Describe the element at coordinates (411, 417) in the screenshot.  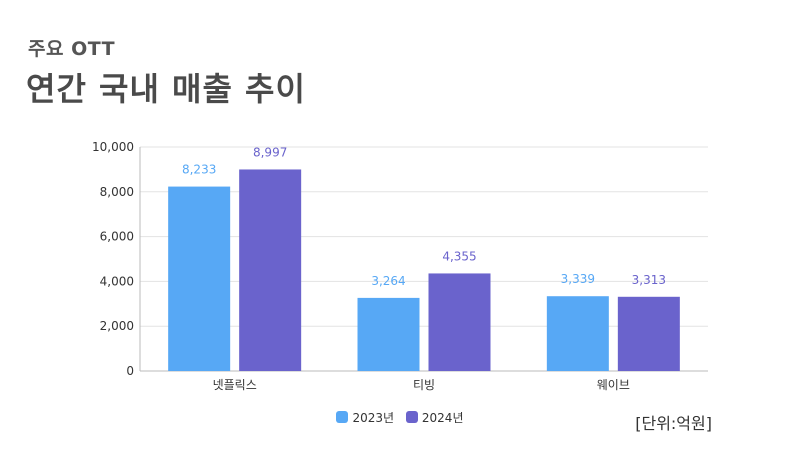
I see `legend-swatch-2024` at that location.